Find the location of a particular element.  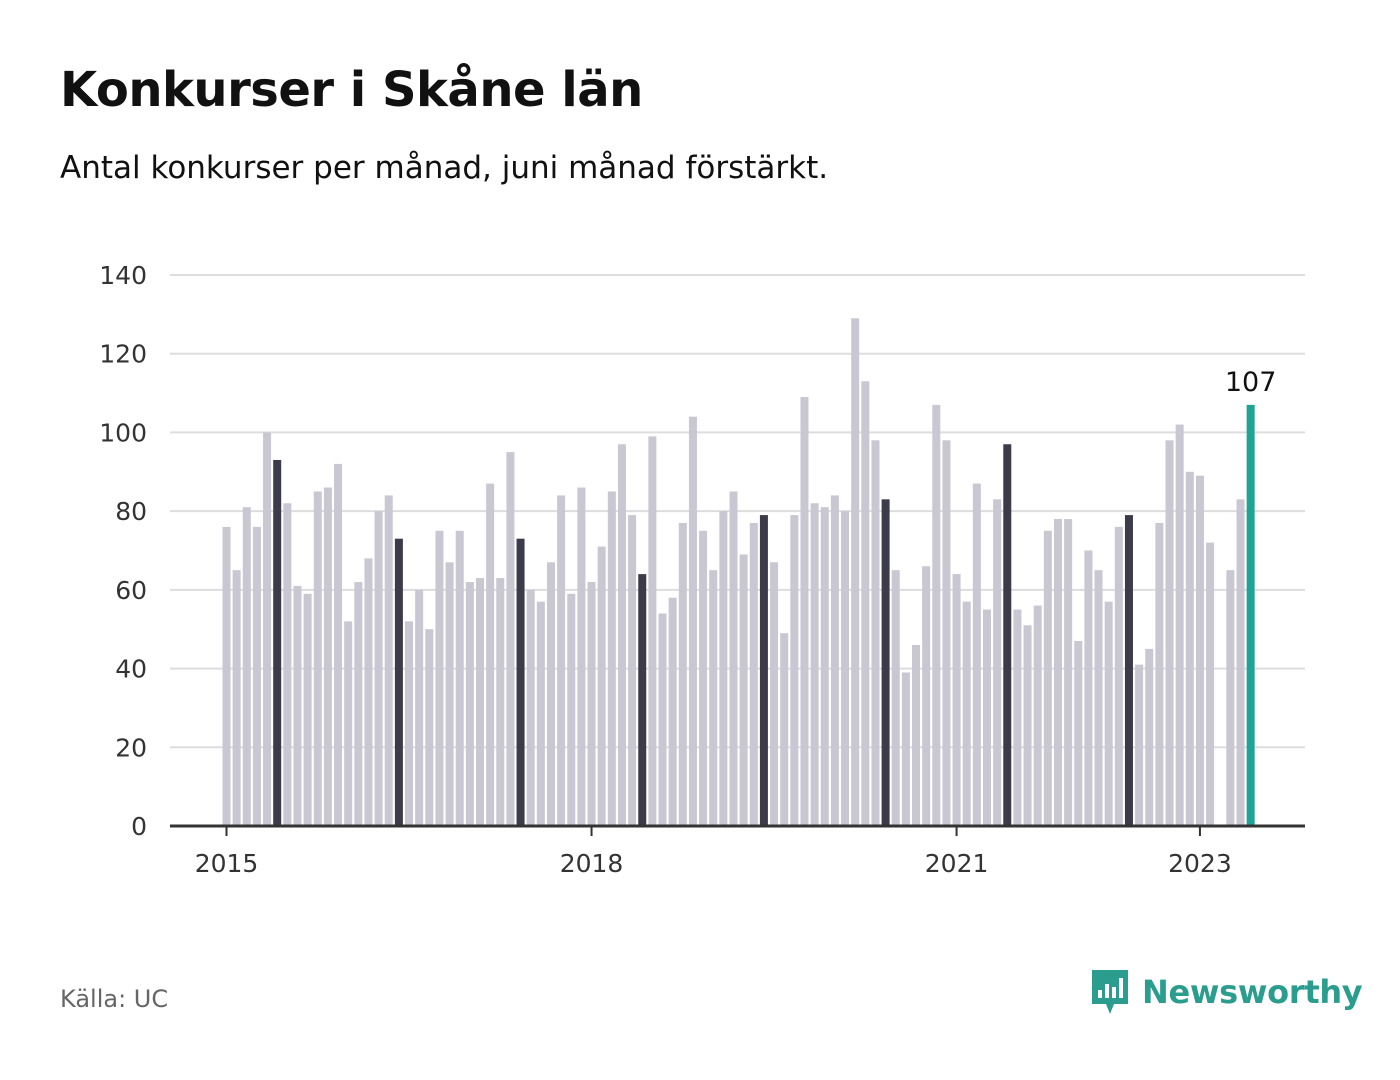

y-tick-label: 140 is located at coordinates (123, 275).